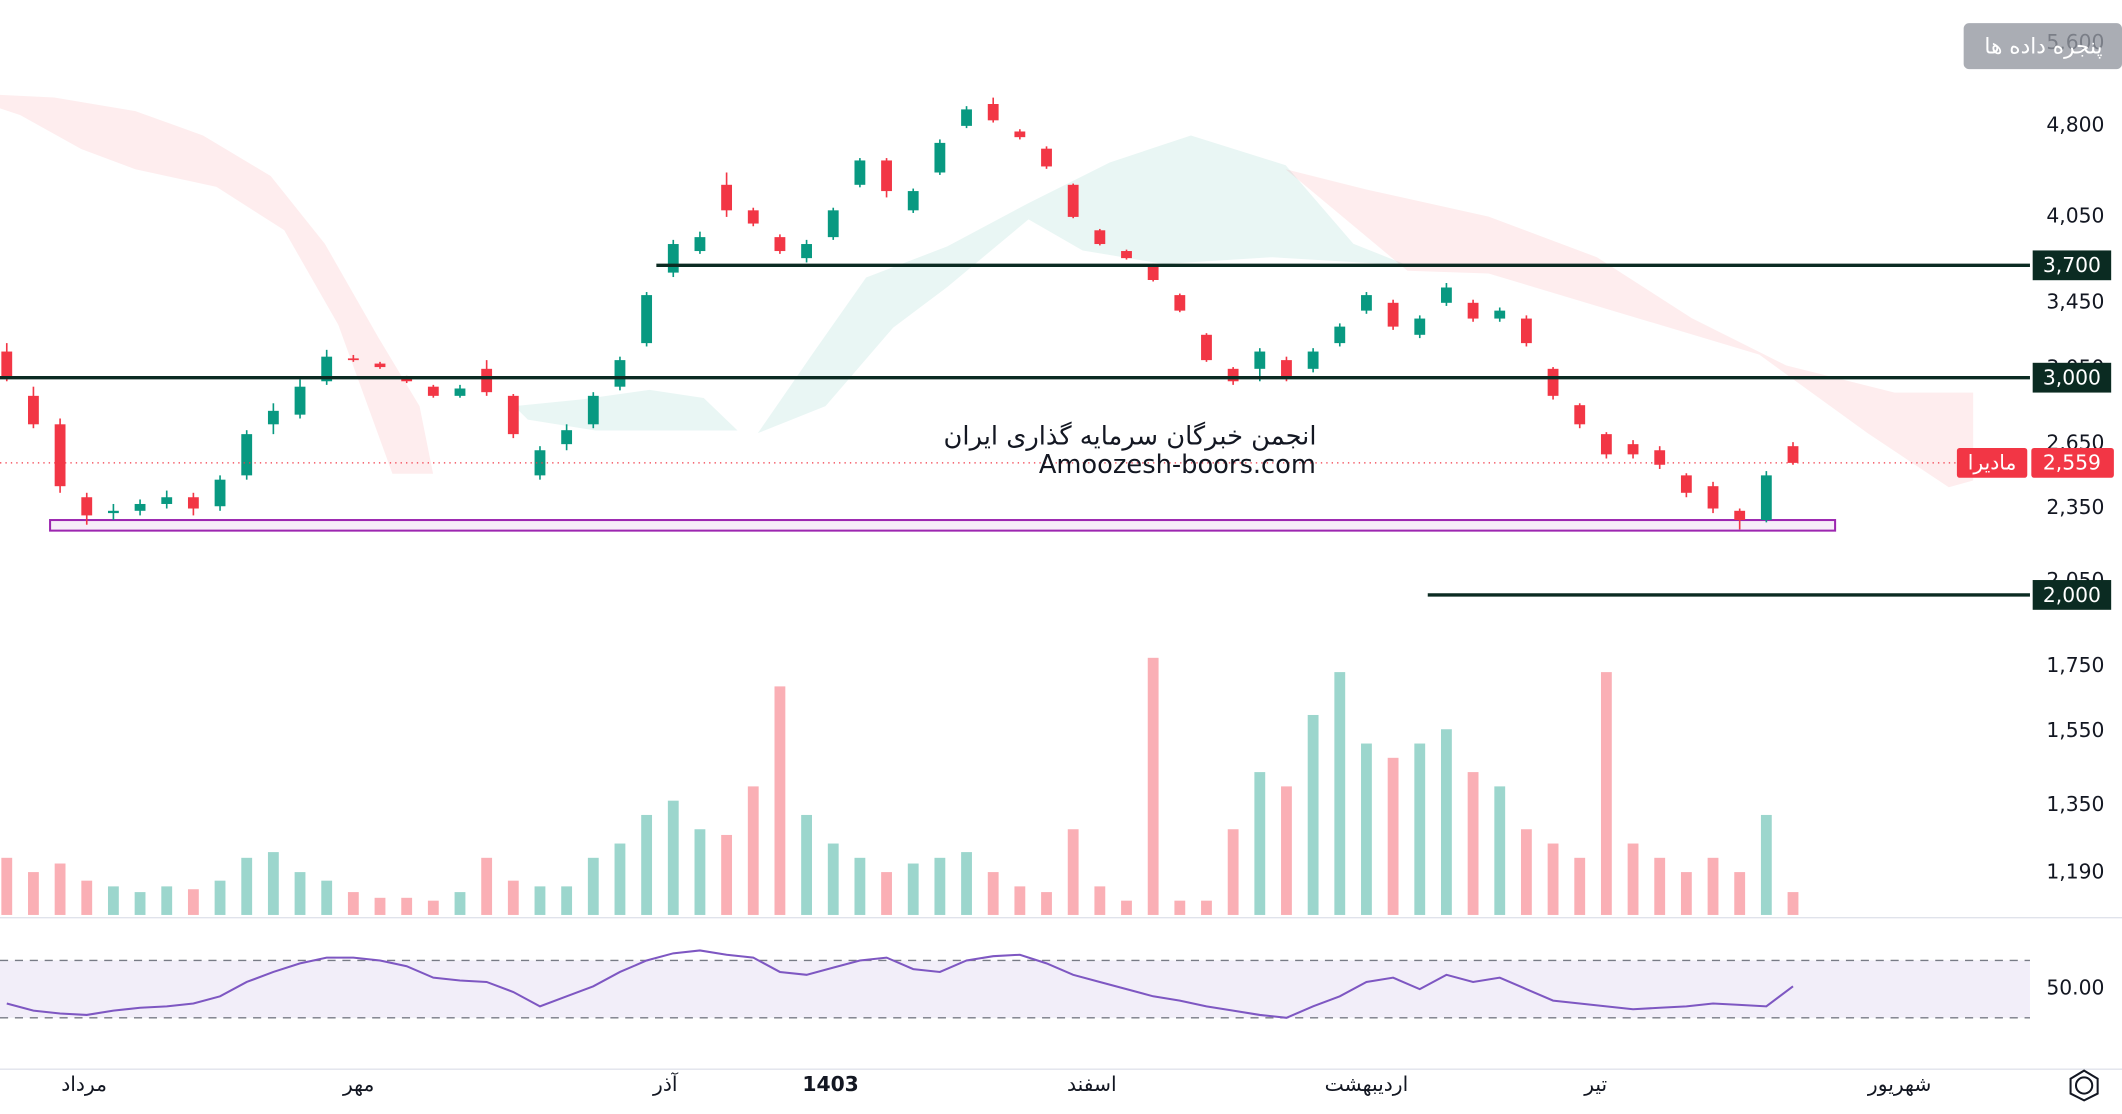 This screenshot has height=1114, width=2122. I want to click on rsi-tick-label: 50.00, so click(2075, 988).